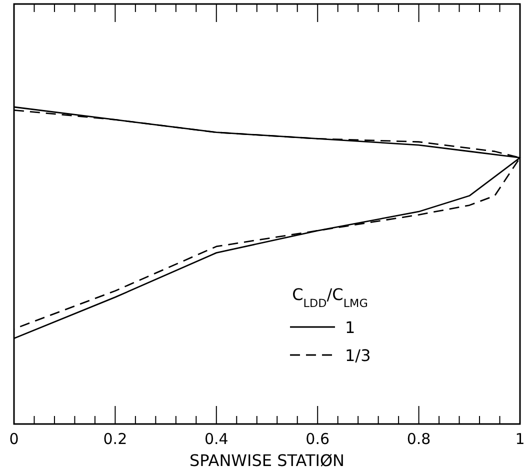 The height and width of the screenshot is (472, 530). I want to click on x-axis-title: SPANWISE STATIØN, so click(267, 460).